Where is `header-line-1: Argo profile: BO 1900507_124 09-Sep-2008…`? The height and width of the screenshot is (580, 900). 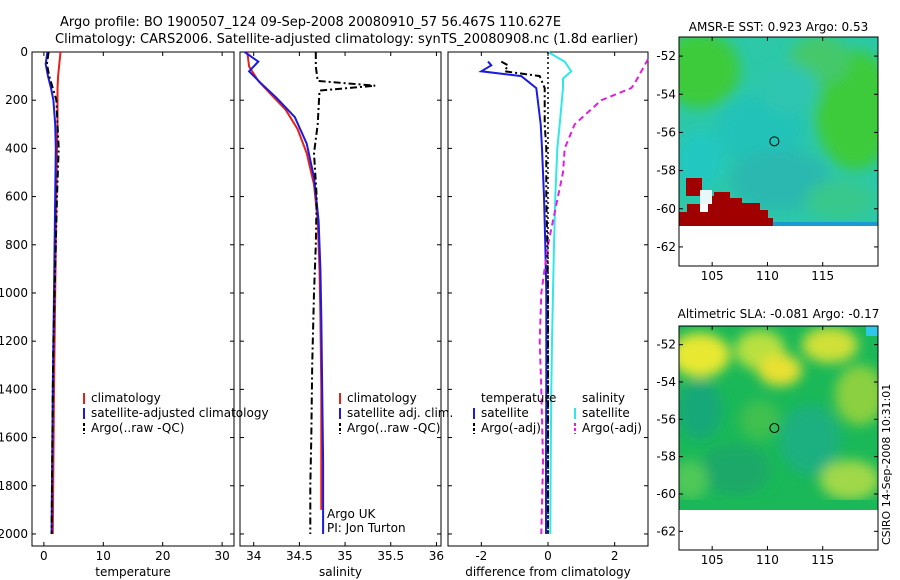
header-line-1: Argo profile: BO 1900507_124 09-Sep-2008… is located at coordinates (310, 22).